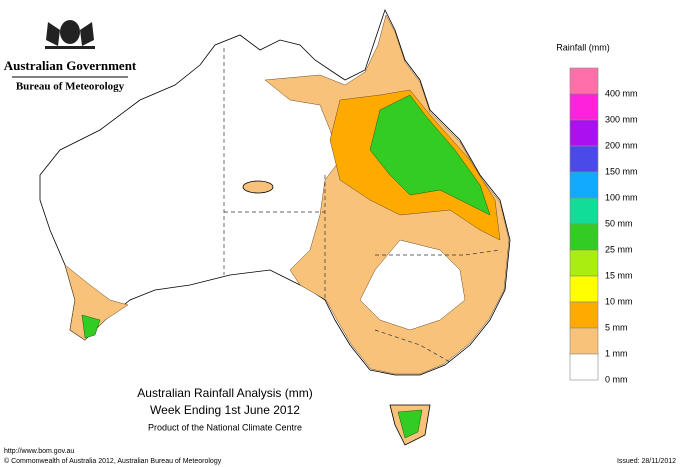 The height and width of the screenshot is (467, 680). Describe the element at coordinates (616, 379) in the screenshot. I see `legend-label: 0 mm` at that location.